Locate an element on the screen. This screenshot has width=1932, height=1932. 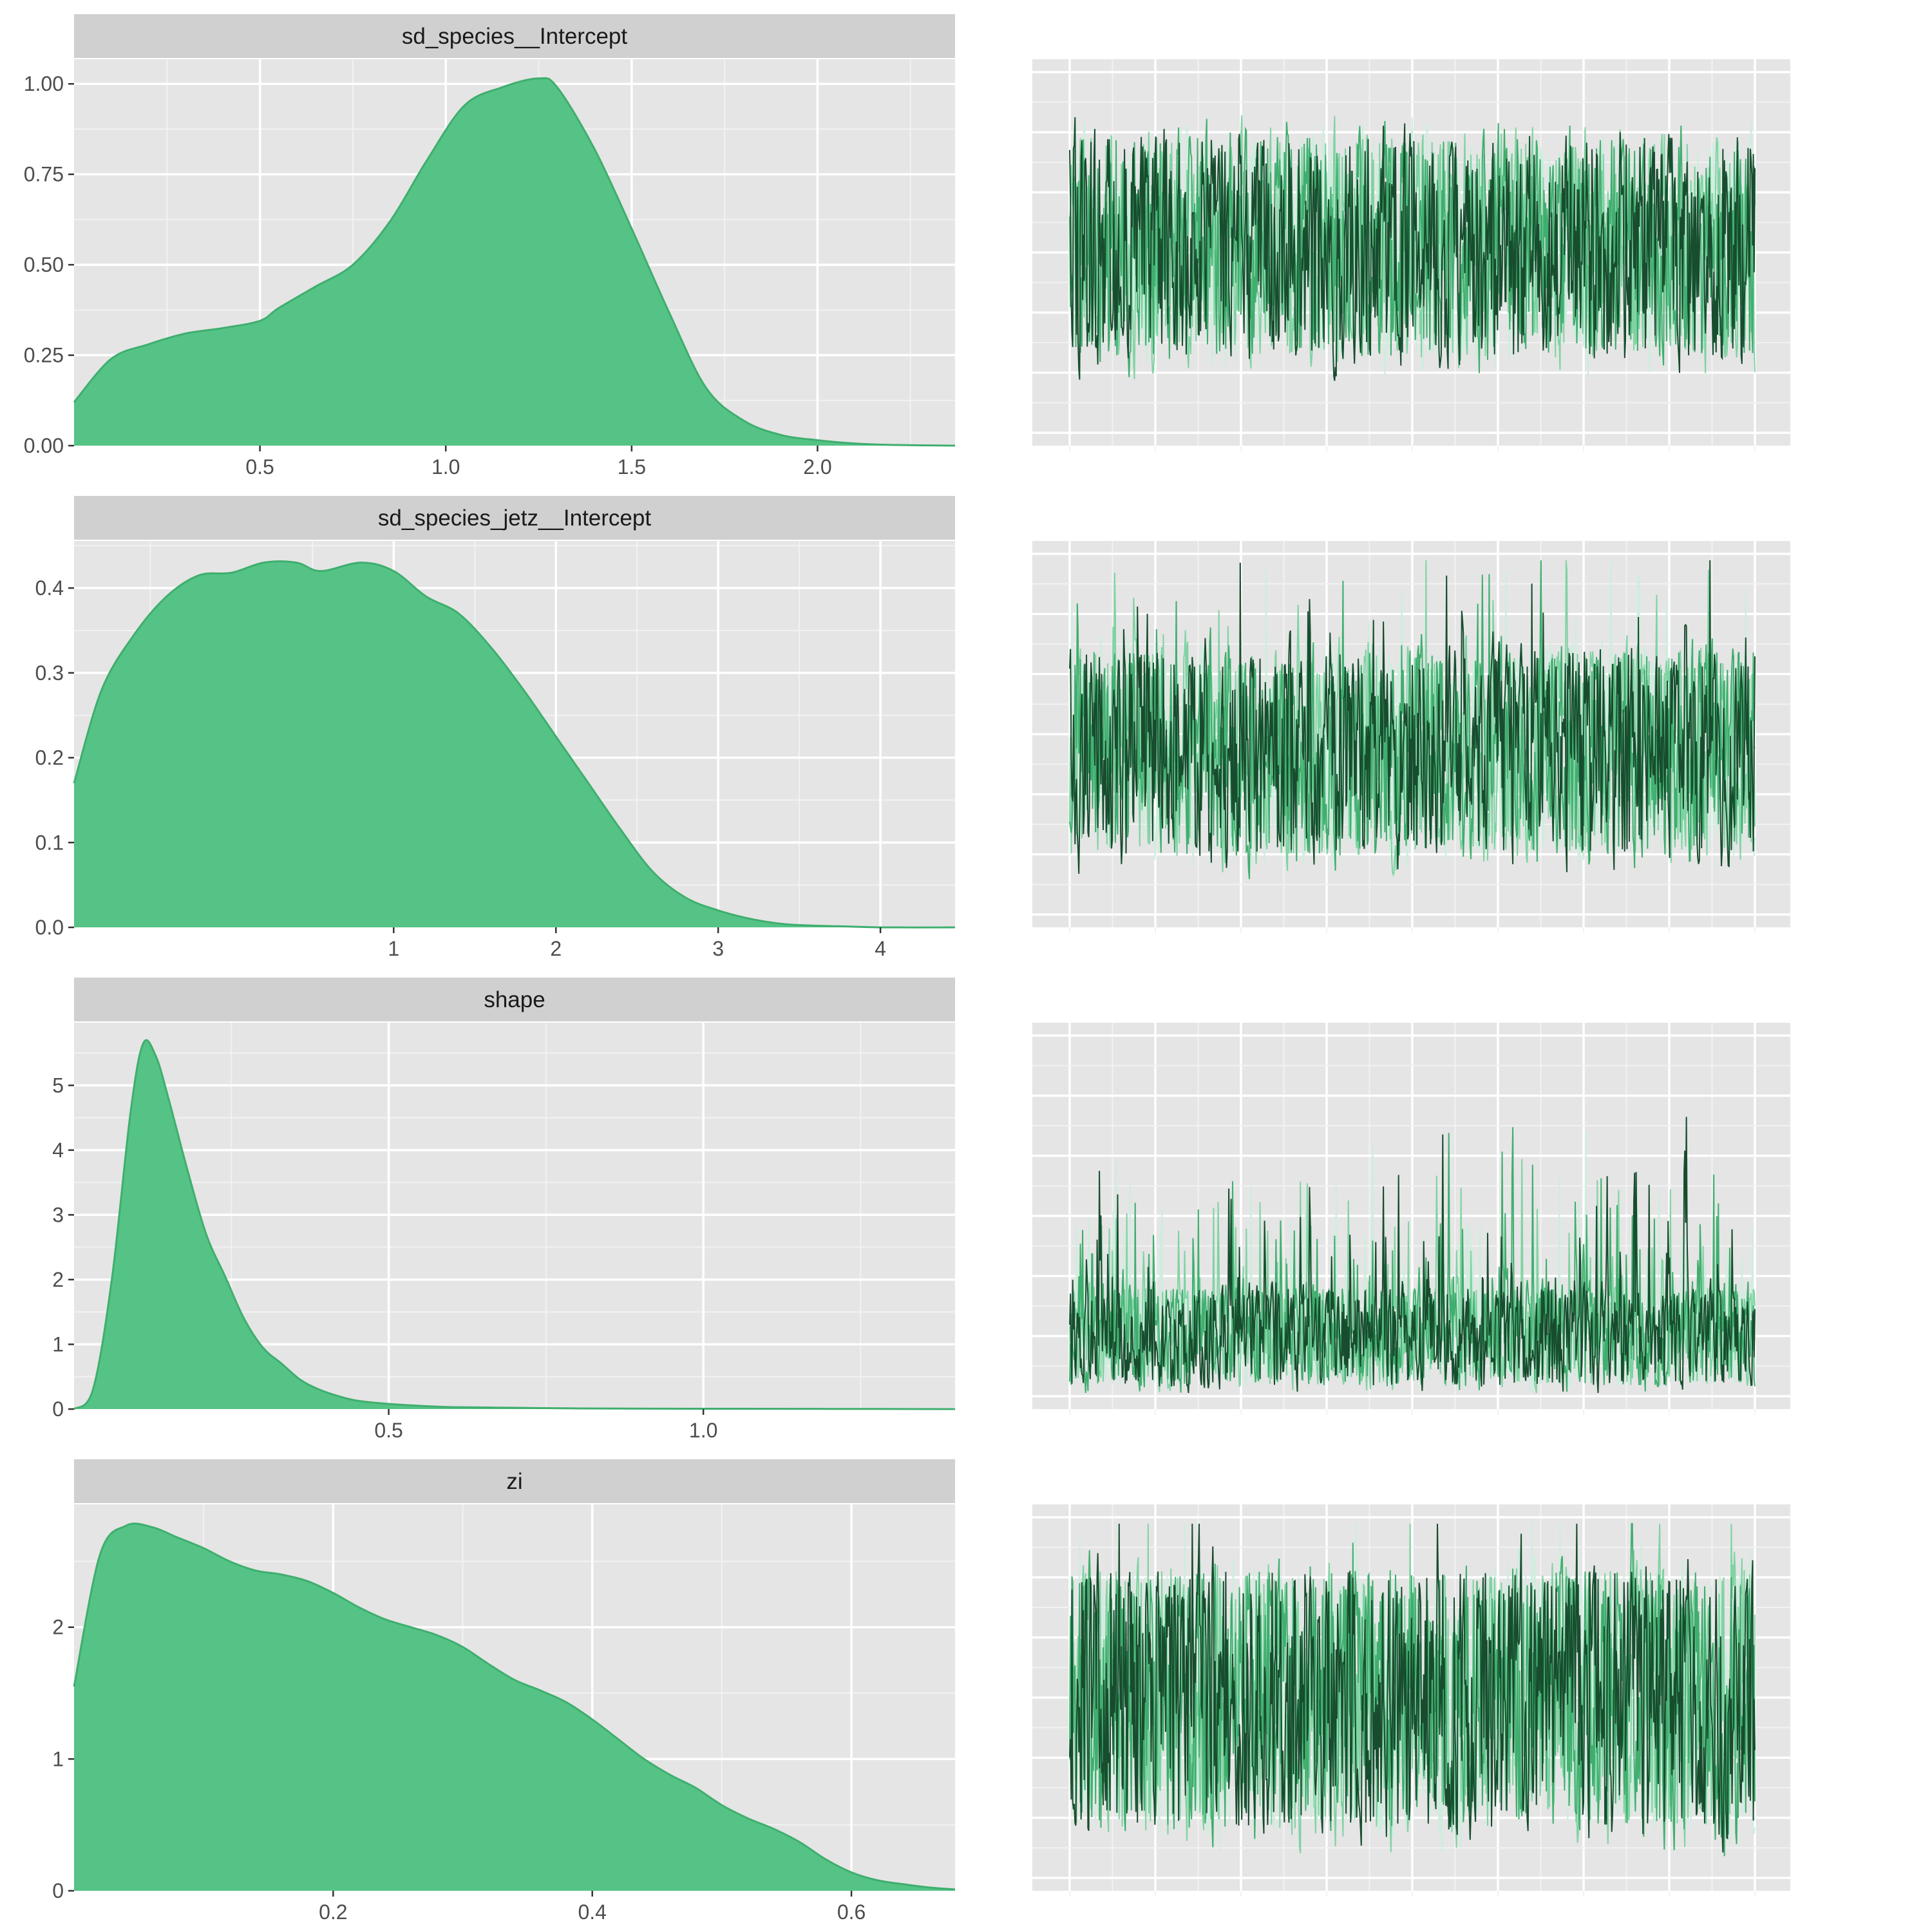
facet-strip-label: sd_species__Intercept is located at coordinates (514, 36).